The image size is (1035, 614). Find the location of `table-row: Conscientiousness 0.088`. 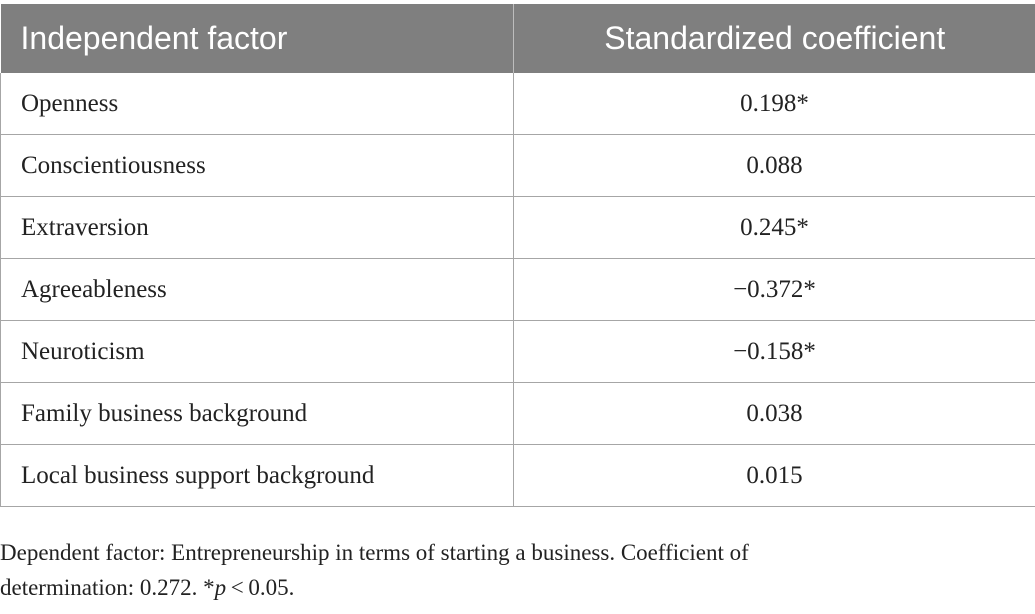

table-row: Conscientiousness 0.088 is located at coordinates (517, 165).